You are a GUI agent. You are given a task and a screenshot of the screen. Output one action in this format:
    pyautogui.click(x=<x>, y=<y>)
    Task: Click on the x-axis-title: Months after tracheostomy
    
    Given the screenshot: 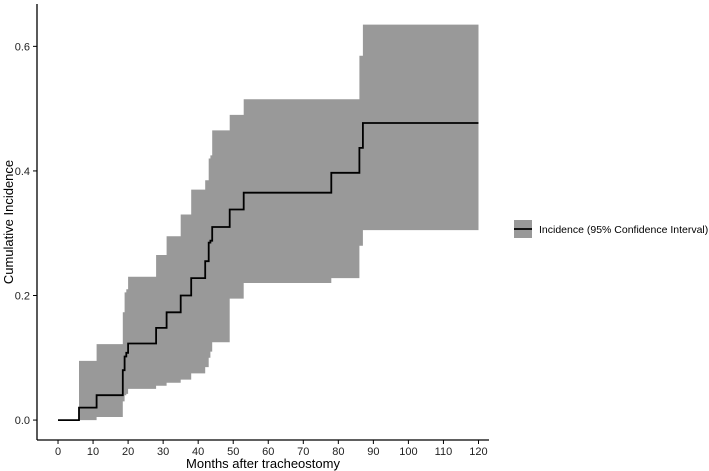 What is the action you would take?
    pyautogui.click(x=263, y=463)
    